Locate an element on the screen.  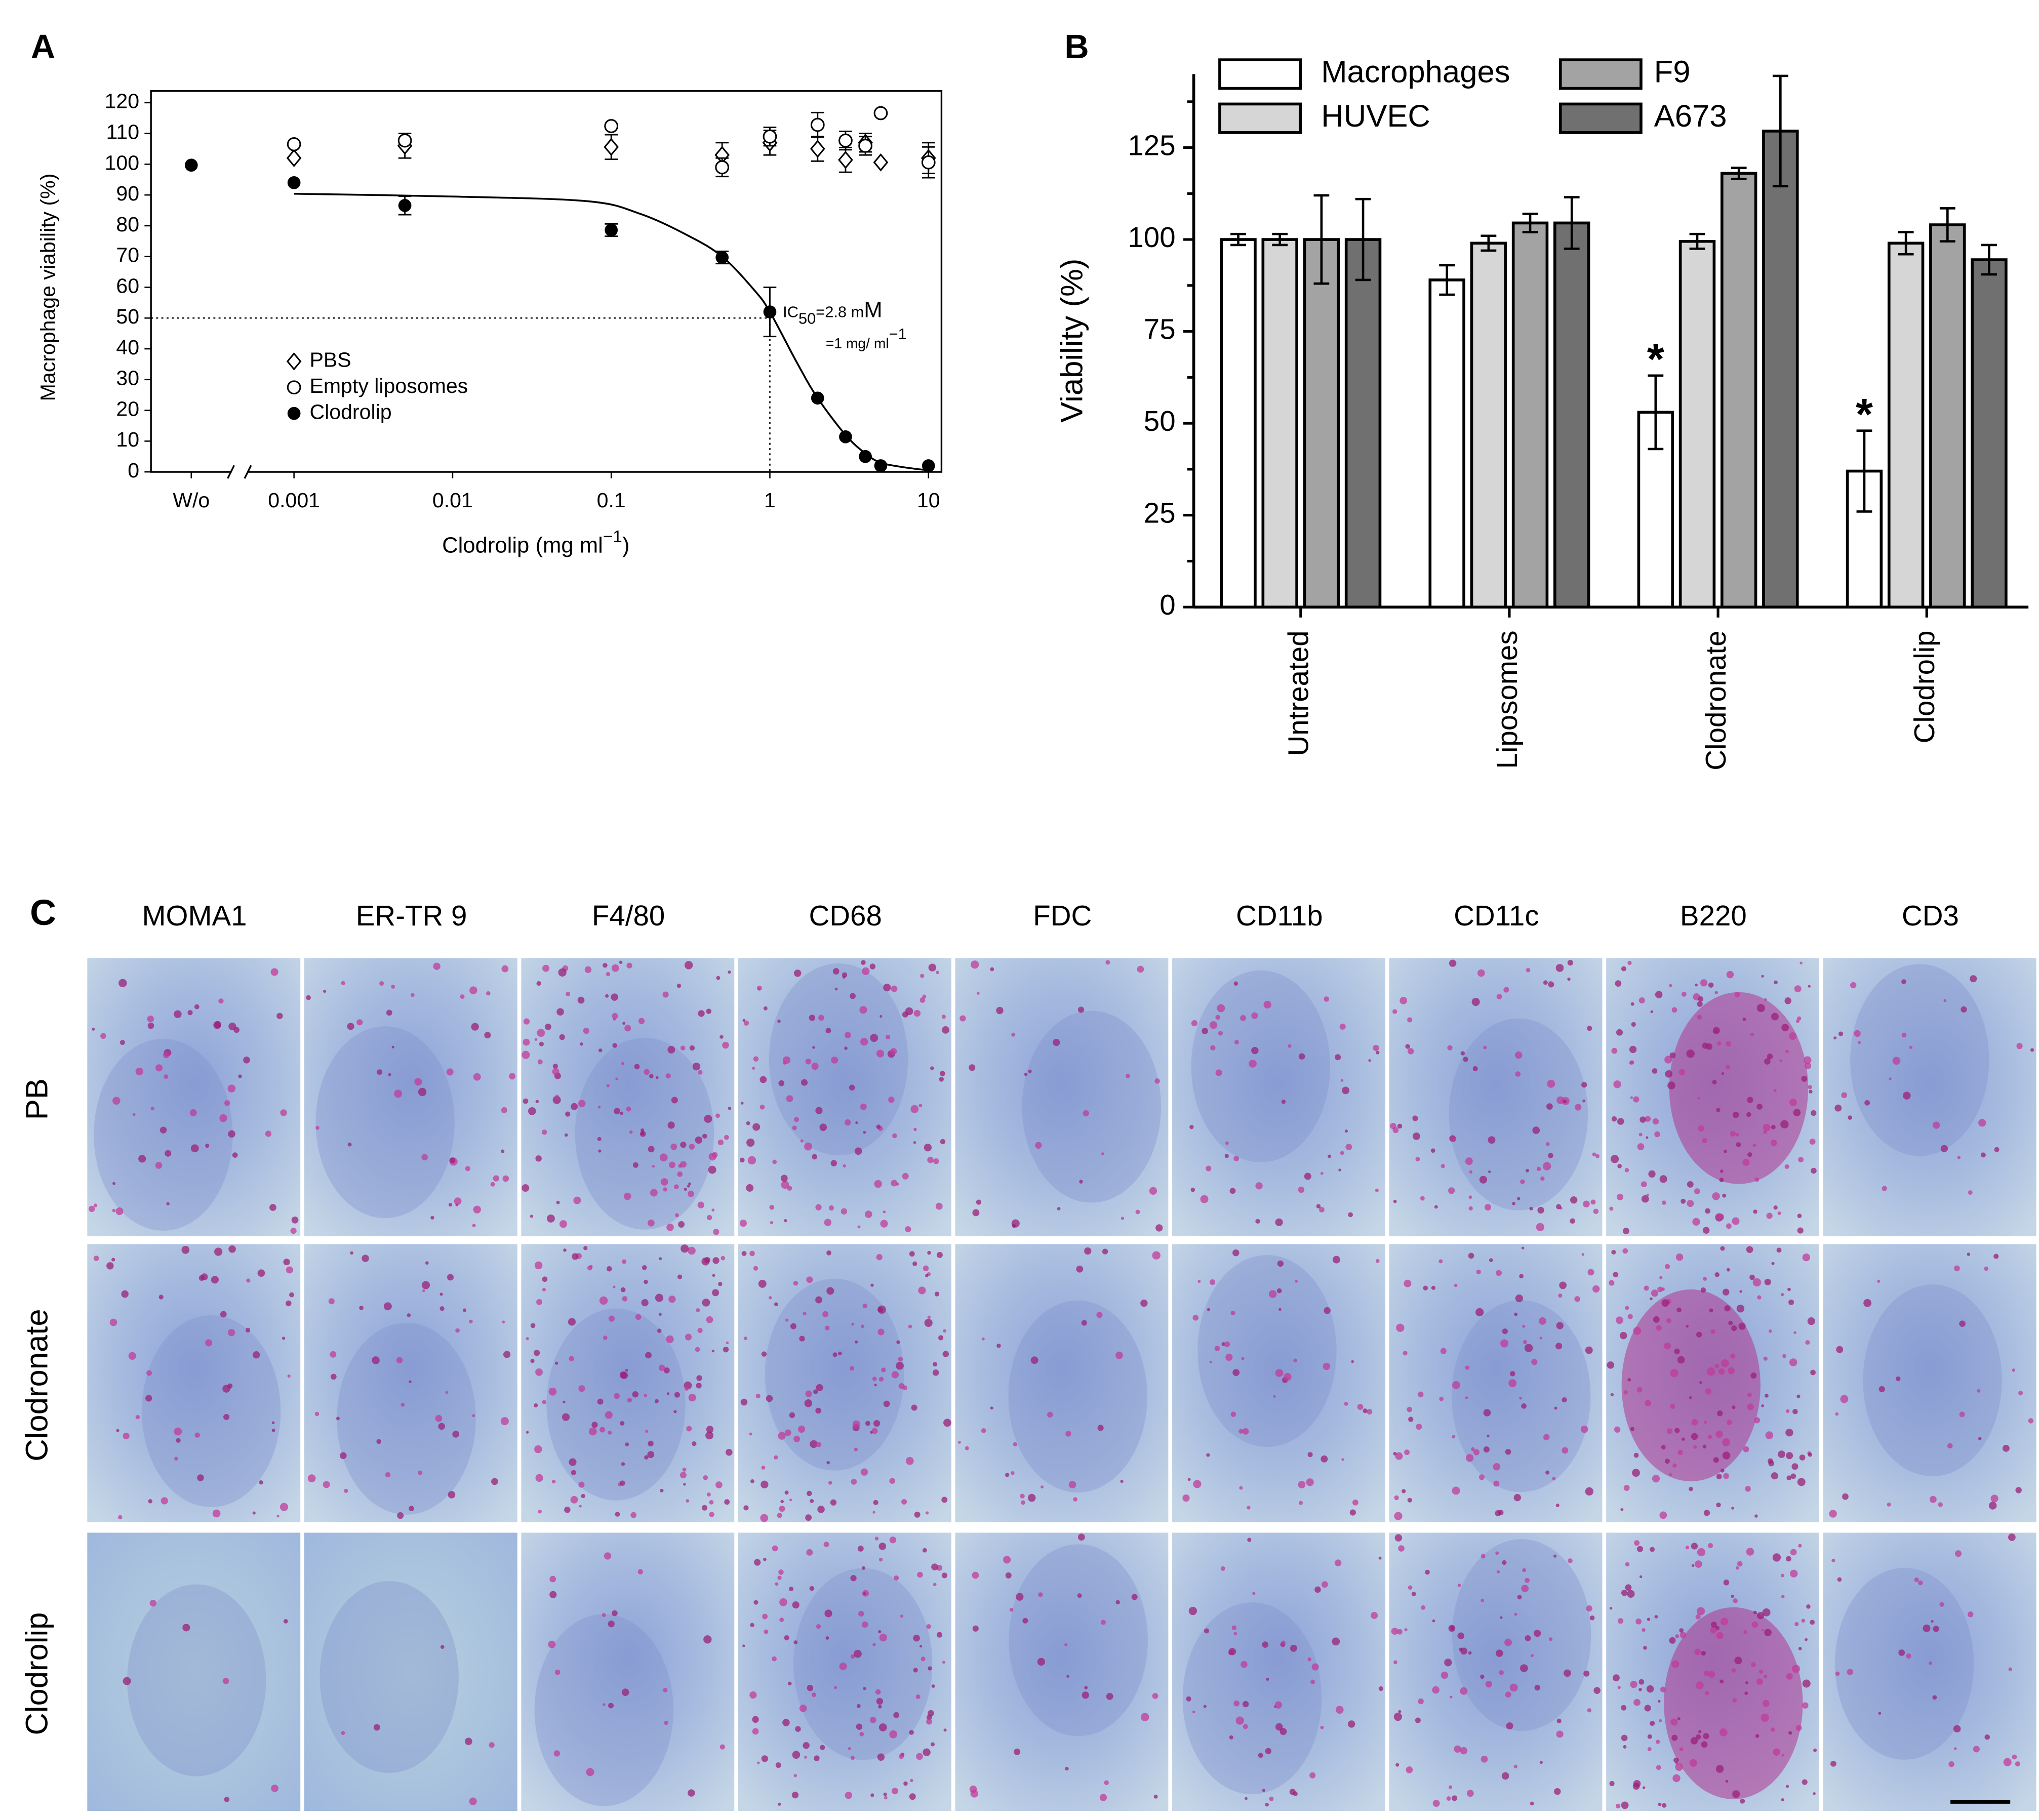
column-label: FDC is located at coordinates (1062, 916).